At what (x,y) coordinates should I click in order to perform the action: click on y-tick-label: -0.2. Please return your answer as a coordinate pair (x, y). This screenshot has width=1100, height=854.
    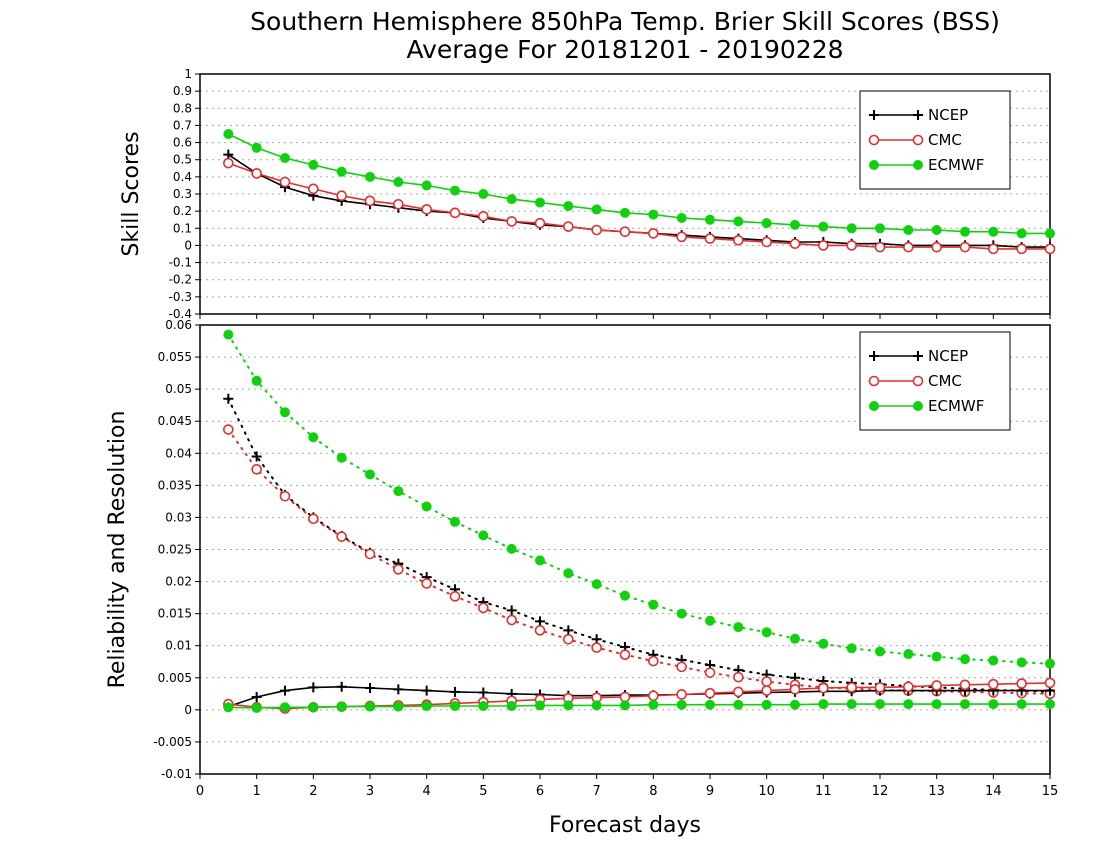
    Looking at the image, I should click on (180, 280).